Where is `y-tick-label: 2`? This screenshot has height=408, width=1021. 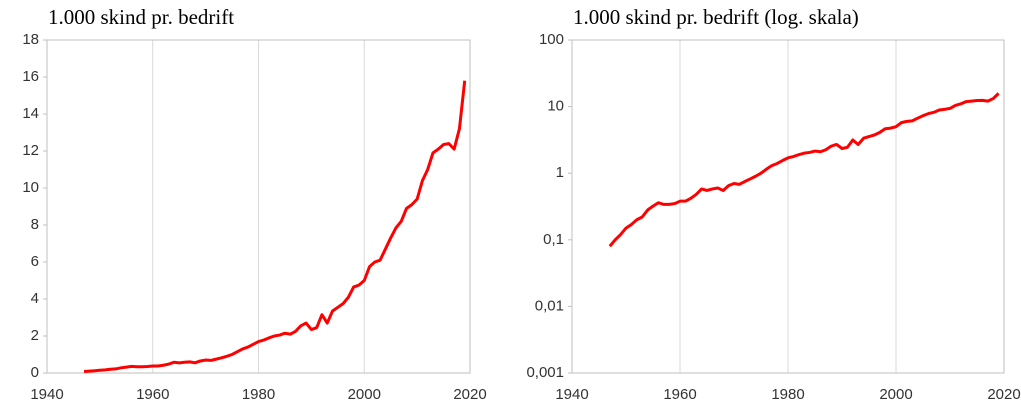 y-tick-label: 2 is located at coordinates (35, 335).